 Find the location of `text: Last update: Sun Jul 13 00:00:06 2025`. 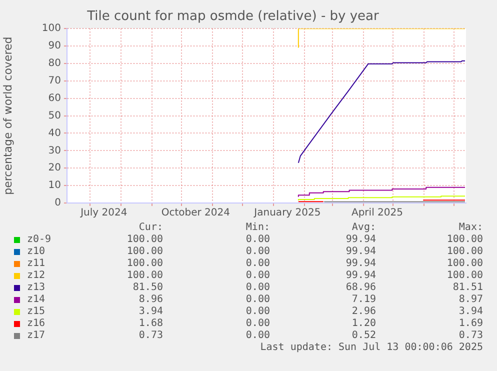

text: Last update: Sun Jul 13 00:00:06 2025 is located at coordinates (371, 347).